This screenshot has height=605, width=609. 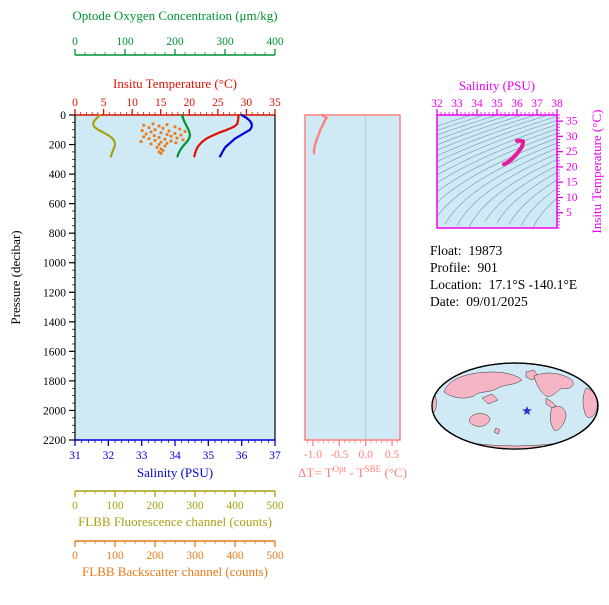 I want to click on temperature-tick-label: 35, so click(x=275, y=103).